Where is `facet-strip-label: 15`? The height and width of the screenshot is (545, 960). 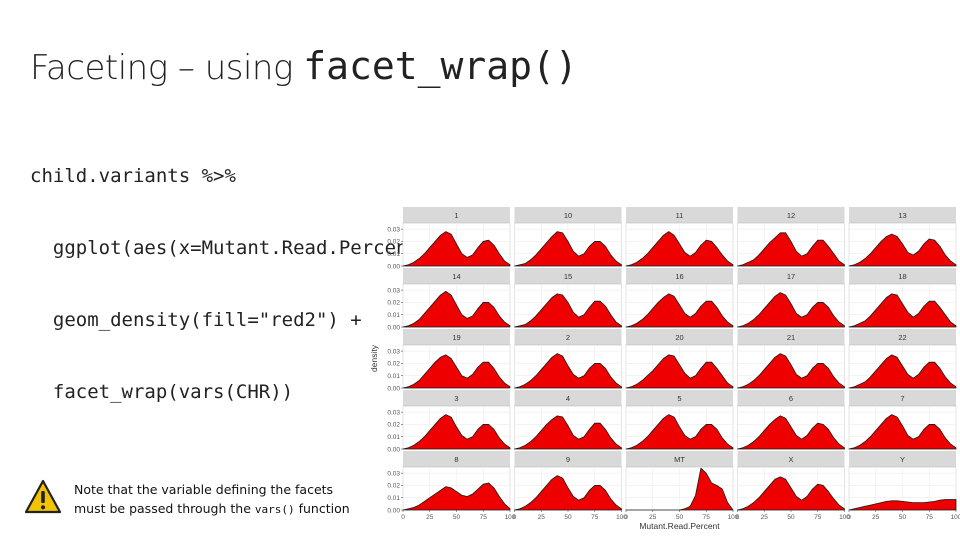 facet-strip-label: 15 is located at coordinates (568, 276).